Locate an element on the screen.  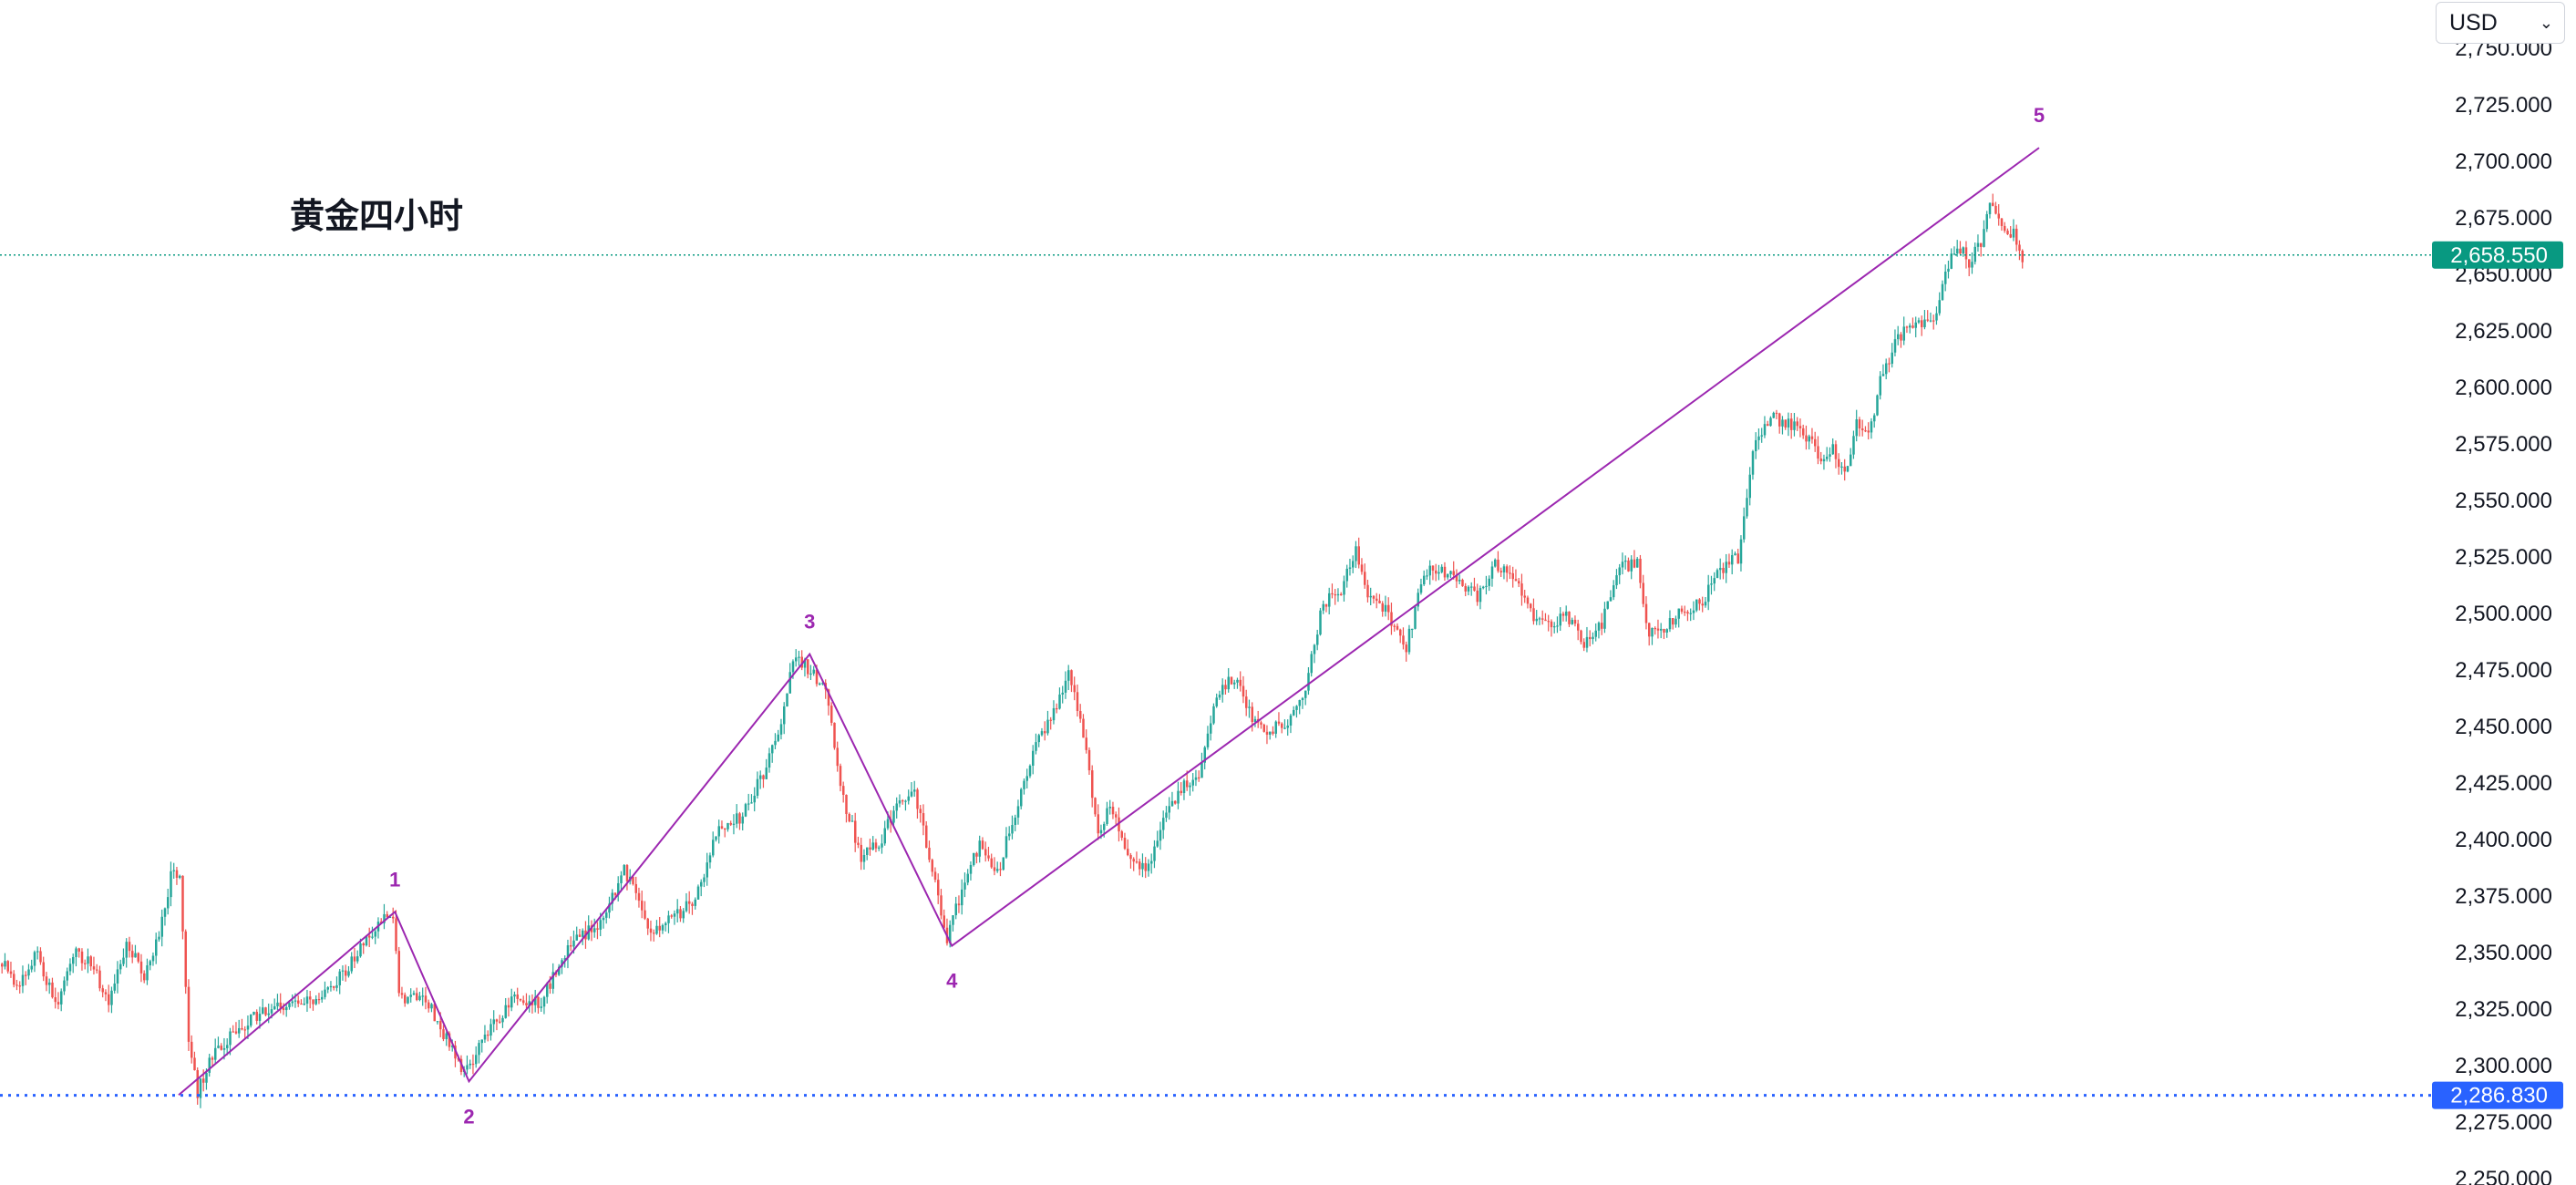
support-level-tag-text: 2,286.830 is located at coordinates (2499, 1096).